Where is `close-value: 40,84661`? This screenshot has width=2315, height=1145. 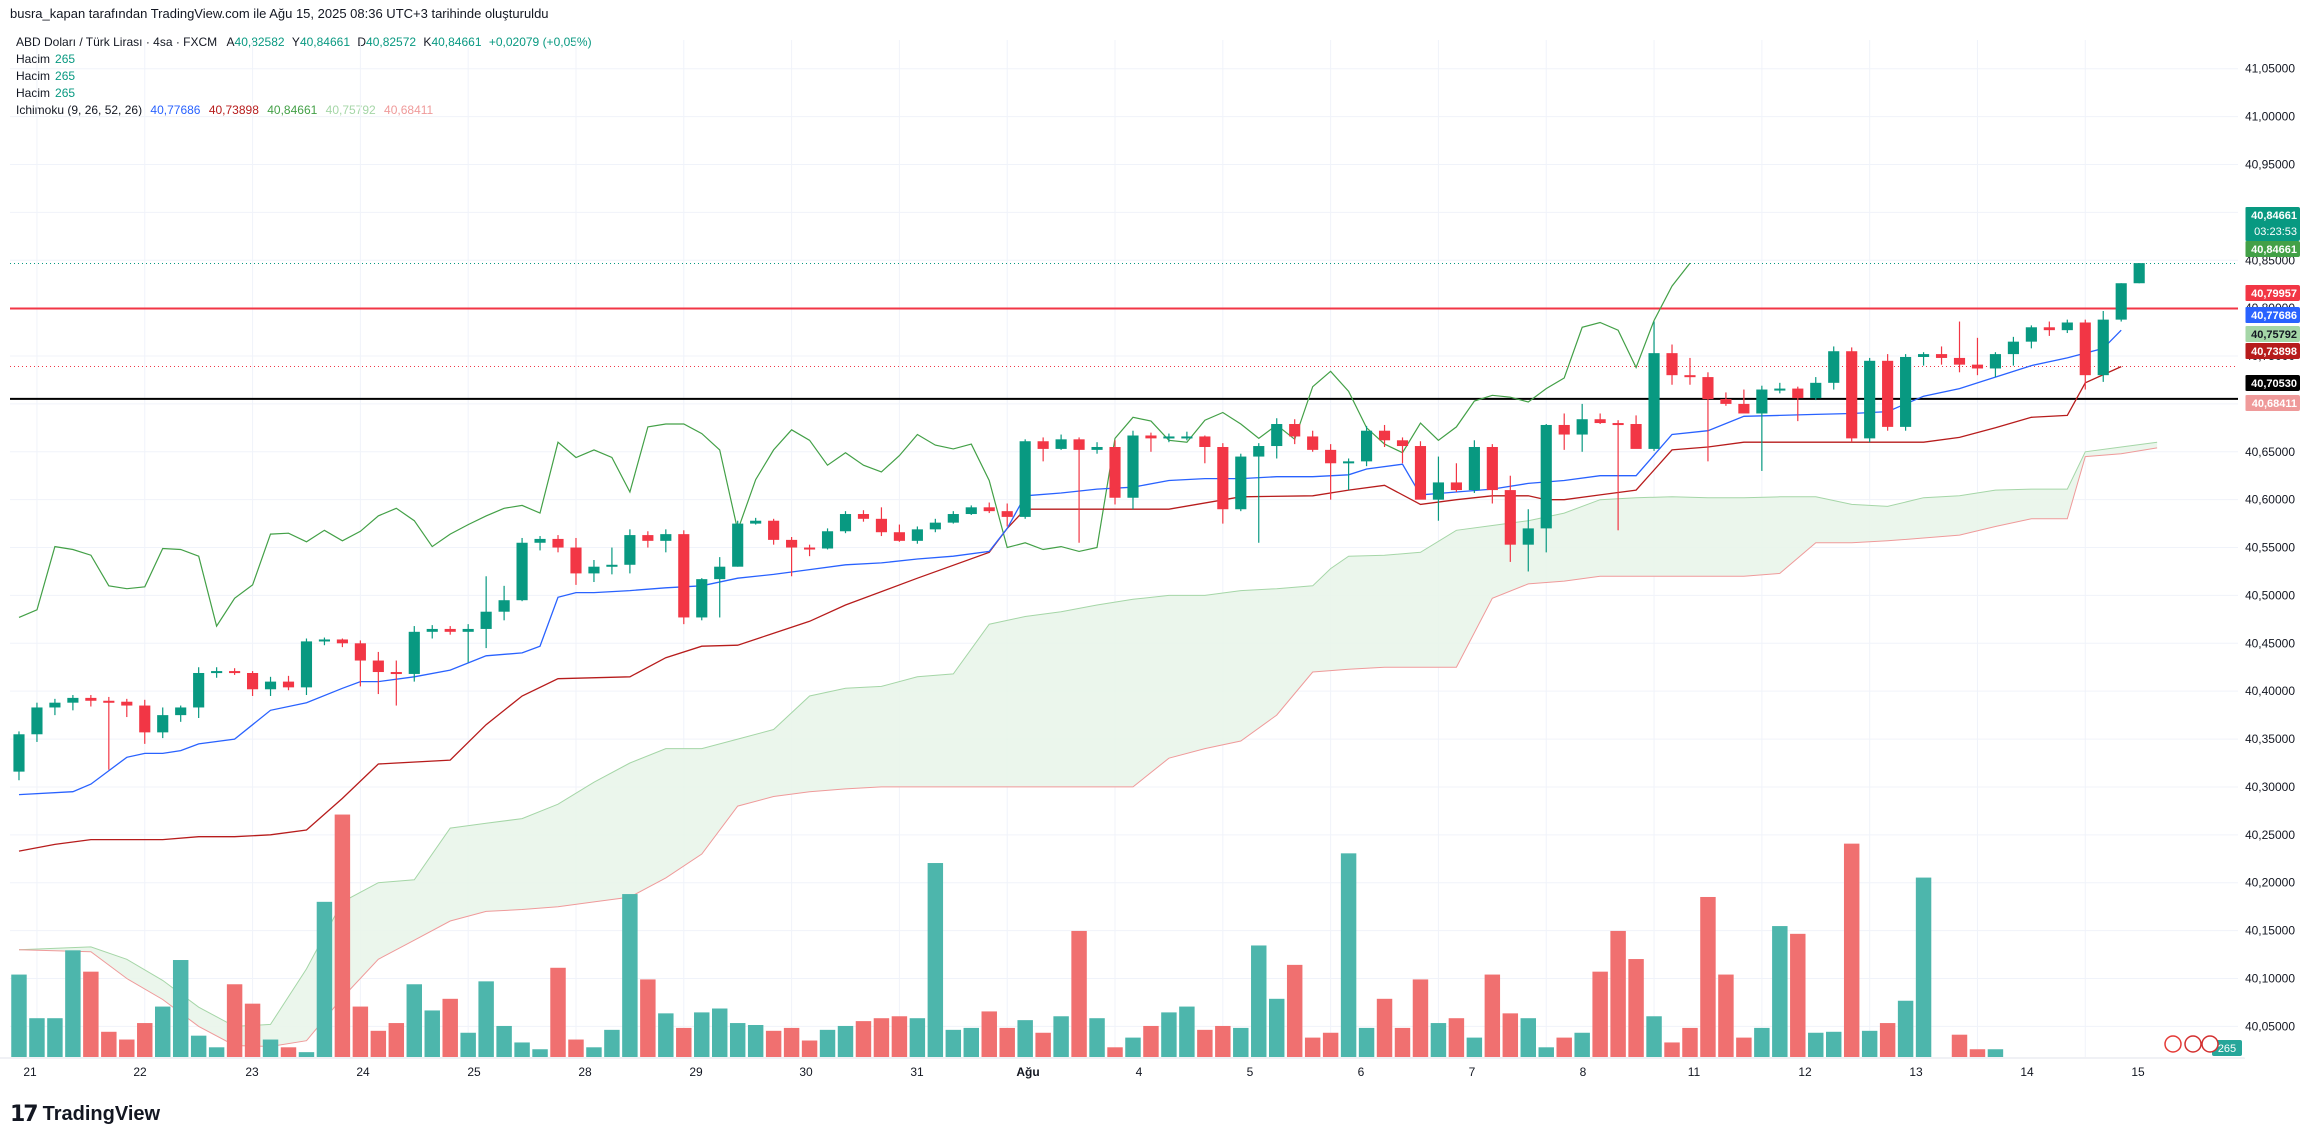 close-value: 40,84661 is located at coordinates (456, 42).